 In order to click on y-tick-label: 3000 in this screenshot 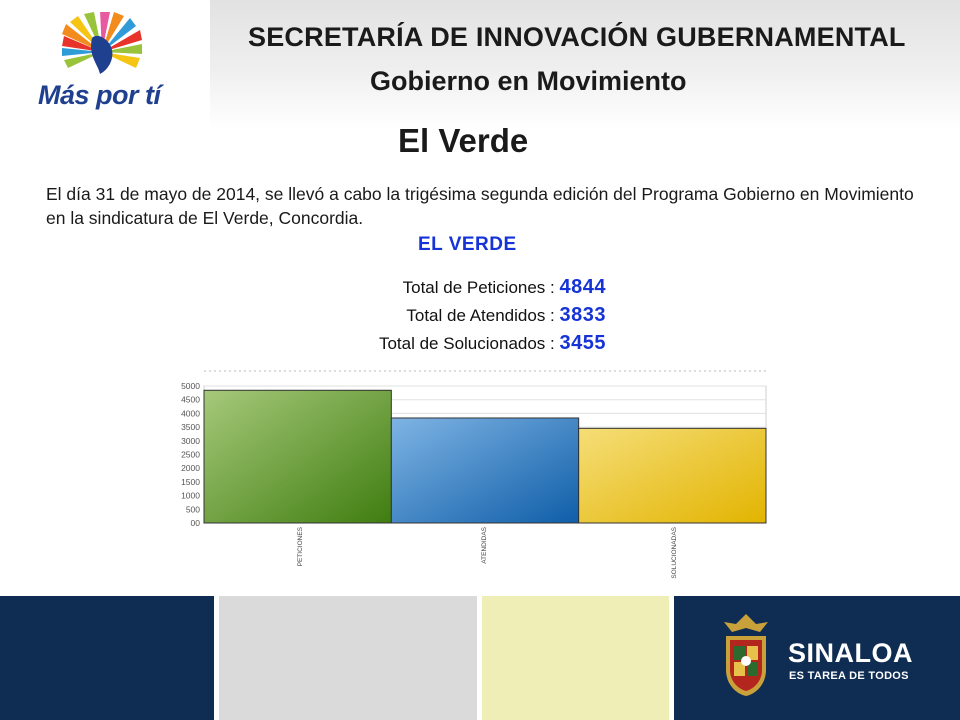, I will do `click(190, 441)`.